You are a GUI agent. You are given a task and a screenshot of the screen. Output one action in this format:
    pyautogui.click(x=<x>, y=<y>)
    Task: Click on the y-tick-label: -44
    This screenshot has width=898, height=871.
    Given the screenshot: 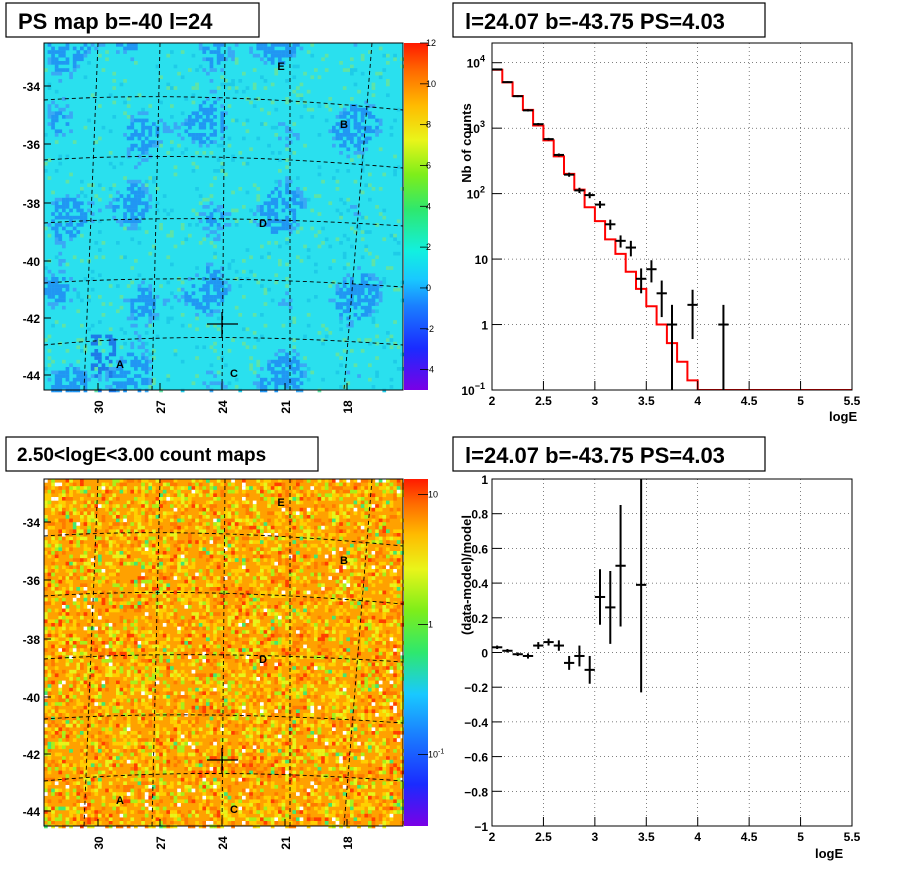 What is the action you would take?
    pyautogui.click(x=32, y=376)
    